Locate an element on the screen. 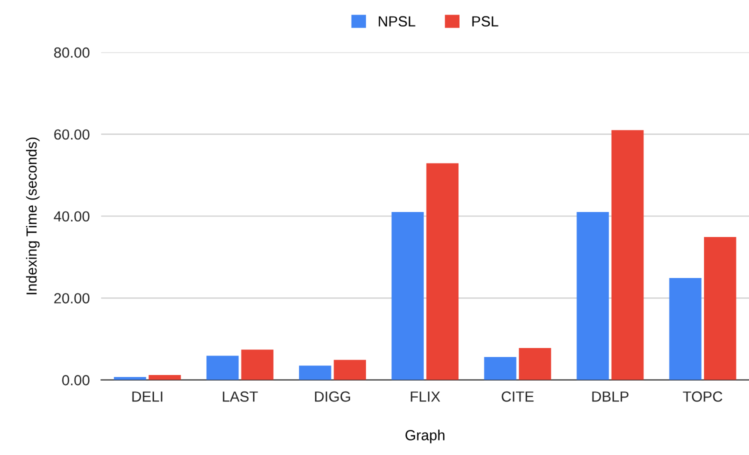 The width and height of the screenshot is (749, 455). x-tick-label: FLIX is located at coordinates (425, 397).